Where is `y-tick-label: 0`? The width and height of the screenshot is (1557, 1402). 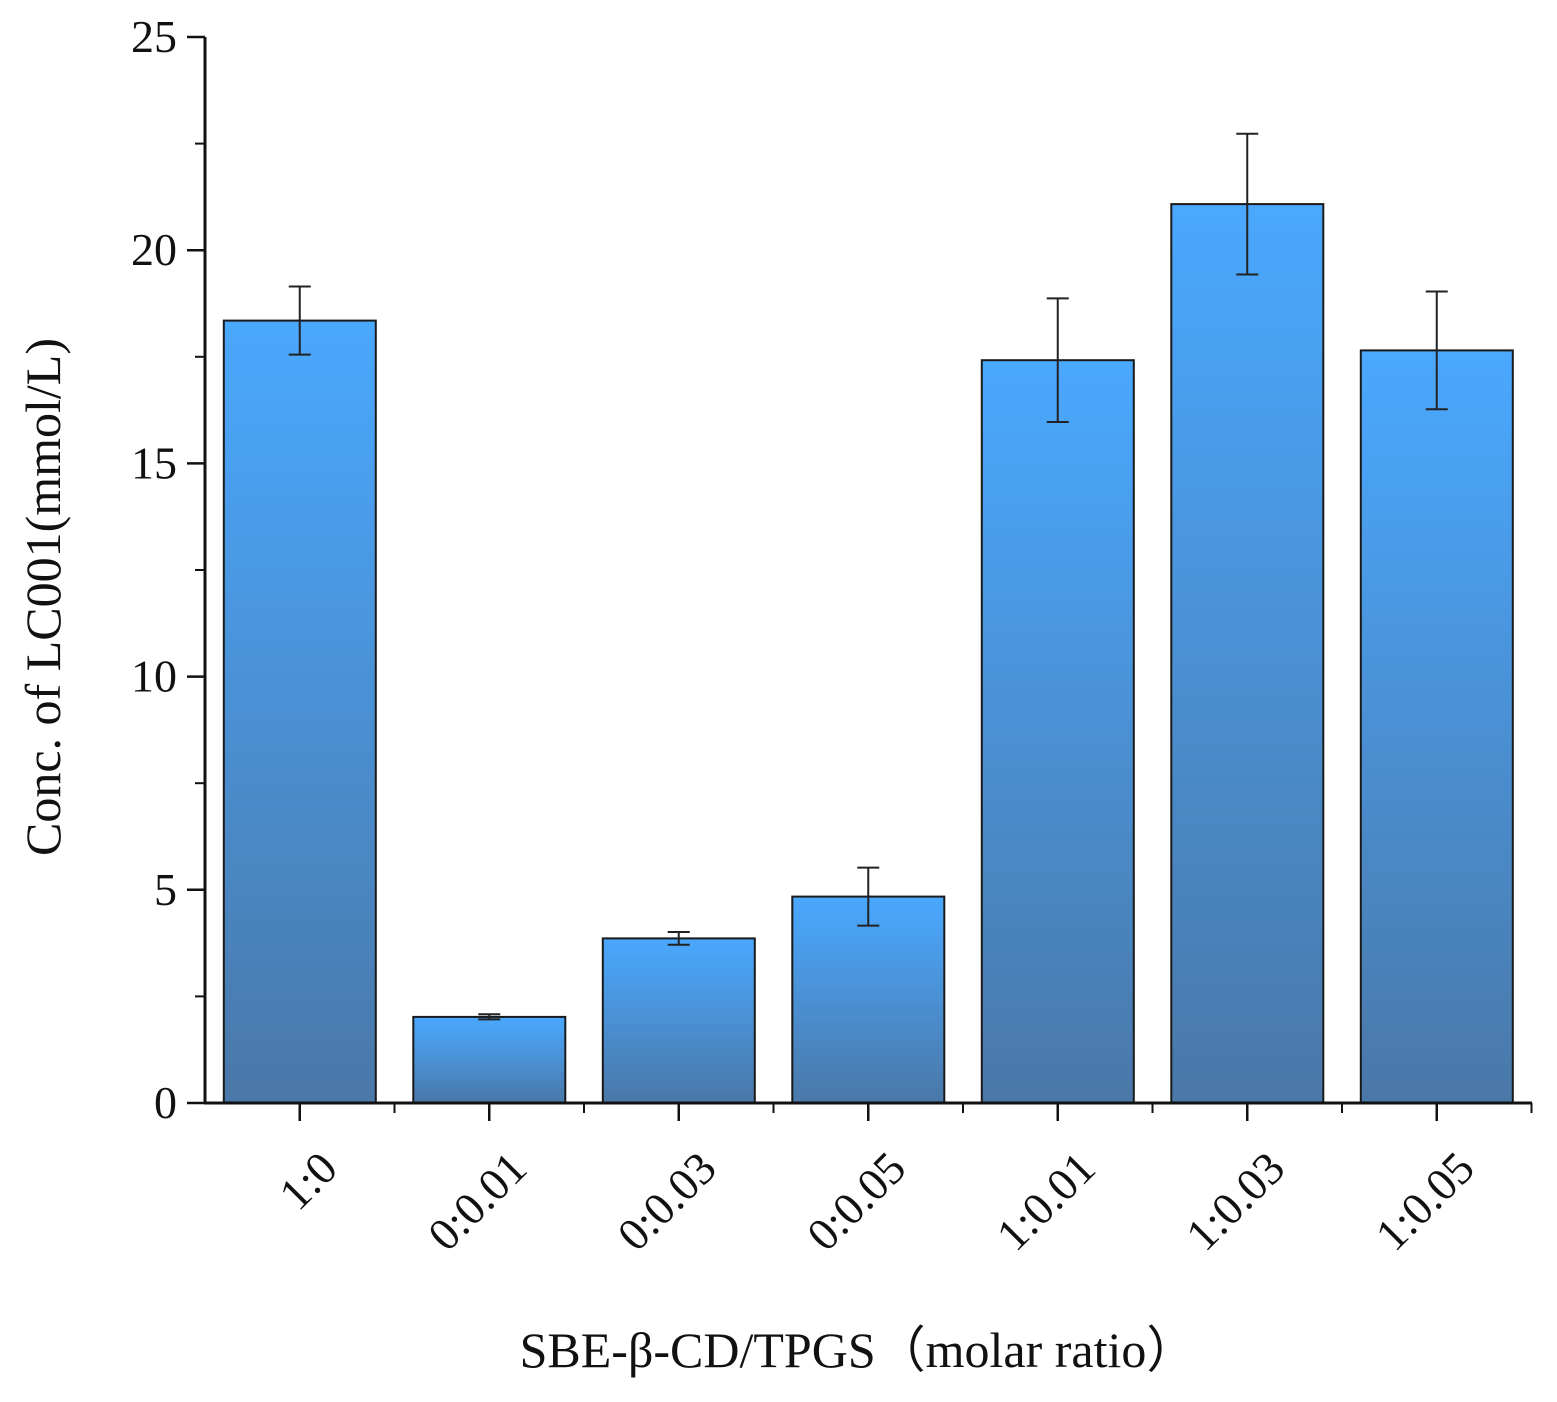 y-tick-label: 0 is located at coordinates (165, 1102).